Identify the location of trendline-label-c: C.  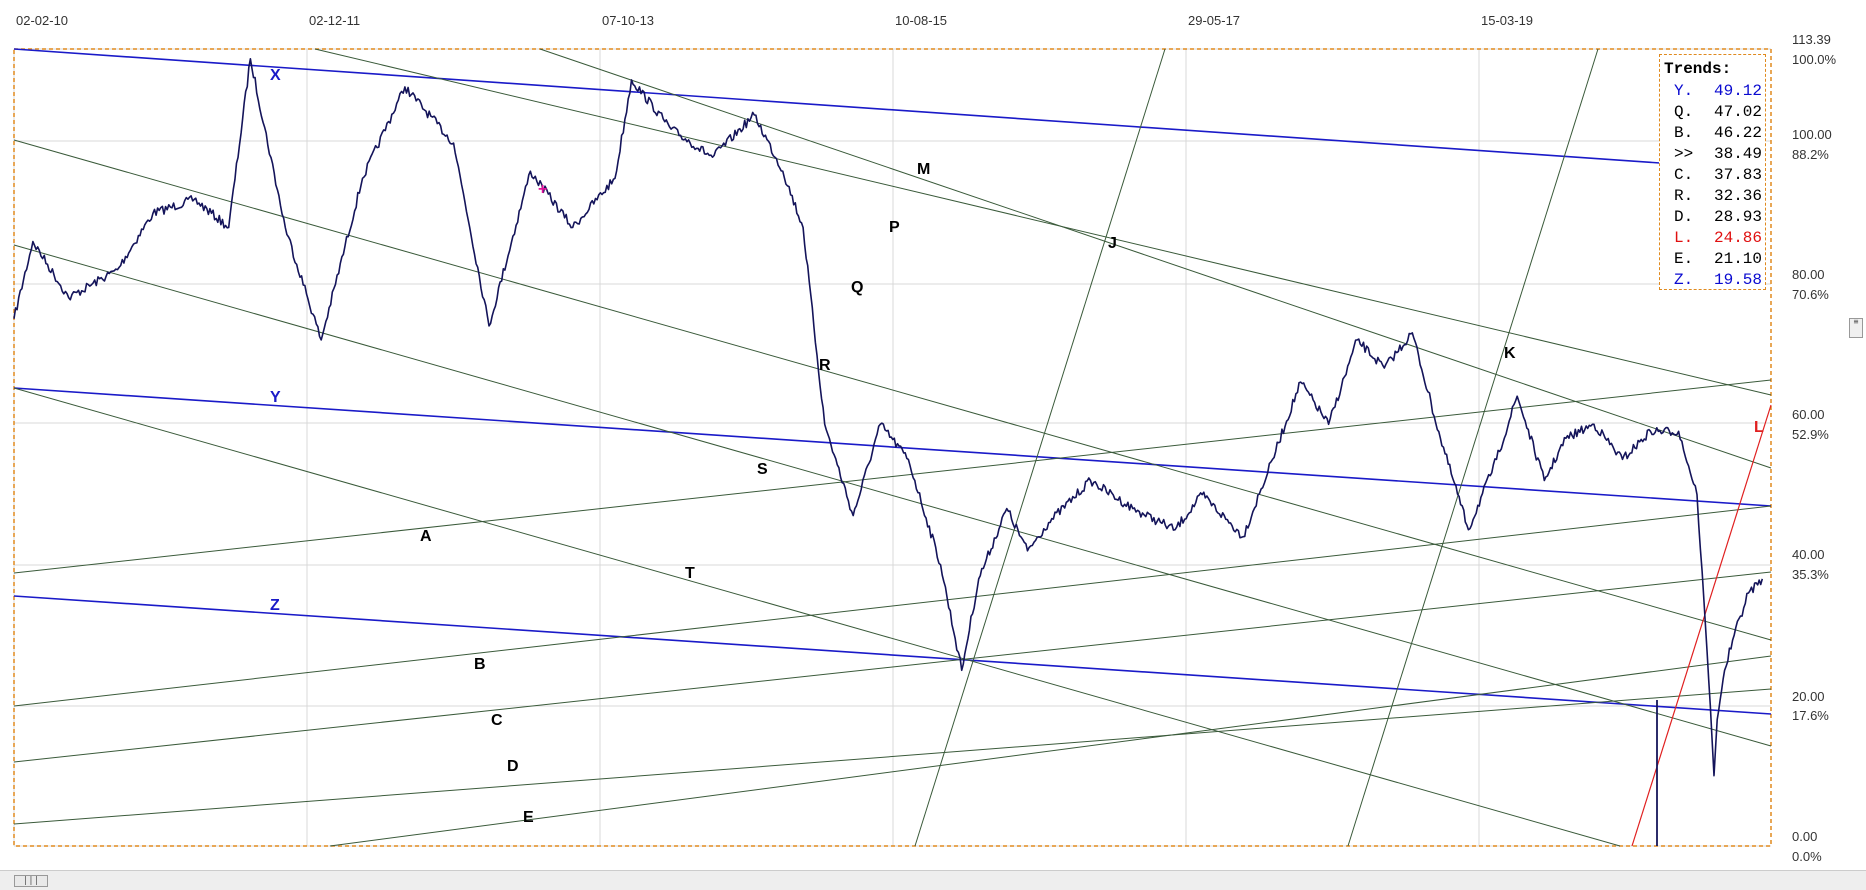
(497, 720).